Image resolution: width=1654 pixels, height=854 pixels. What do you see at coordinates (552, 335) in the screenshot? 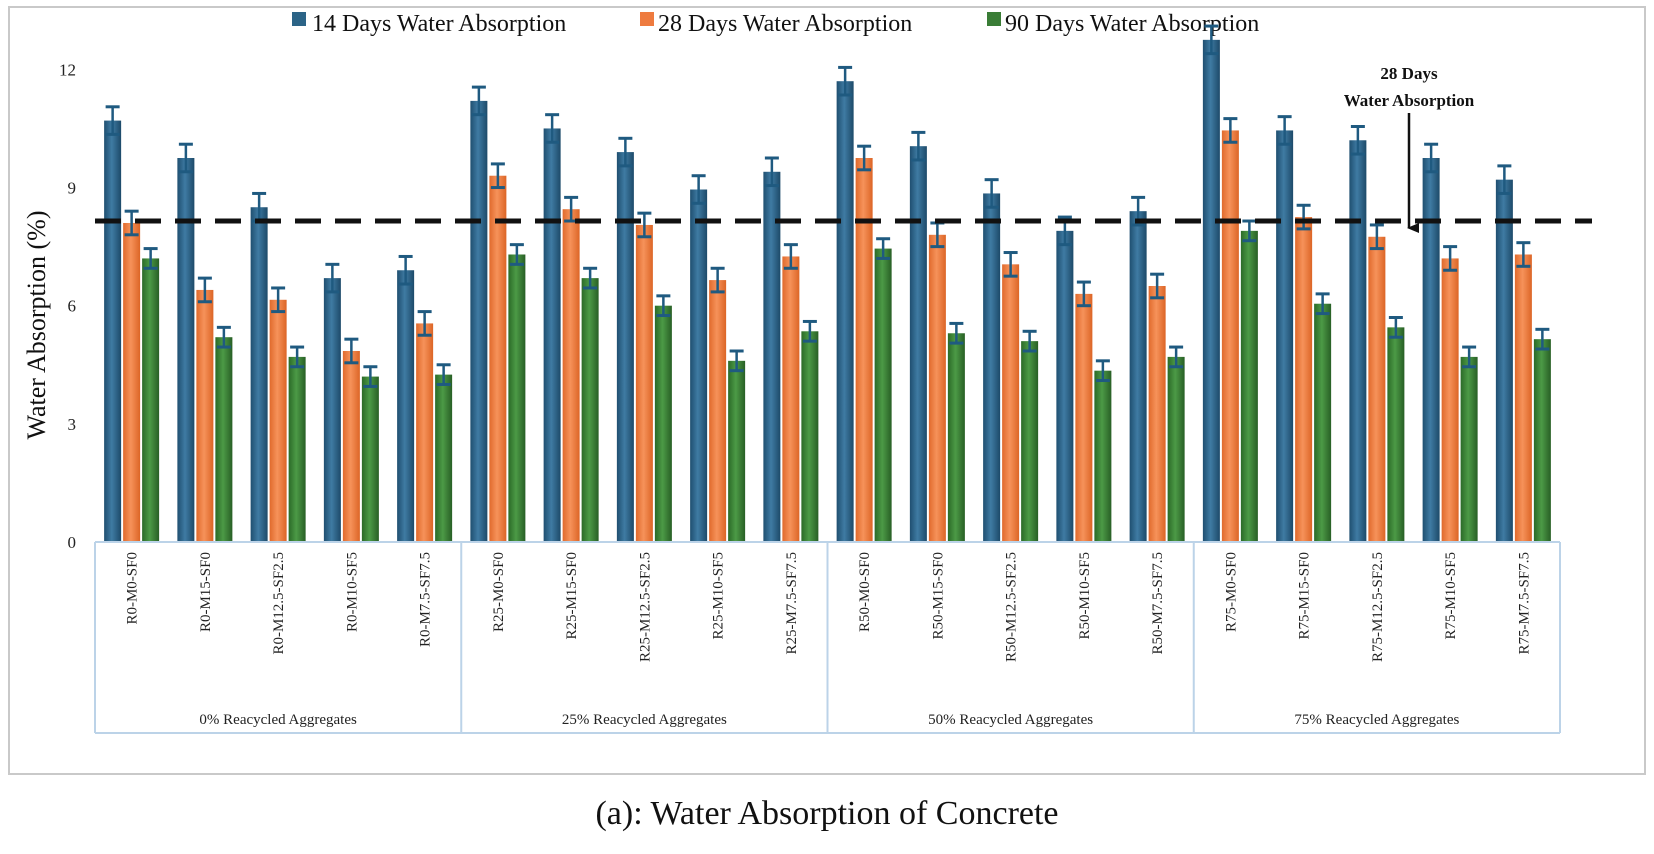
I see `bar-14-days-R25-M15-SF0` at bounding box center [552, 335].